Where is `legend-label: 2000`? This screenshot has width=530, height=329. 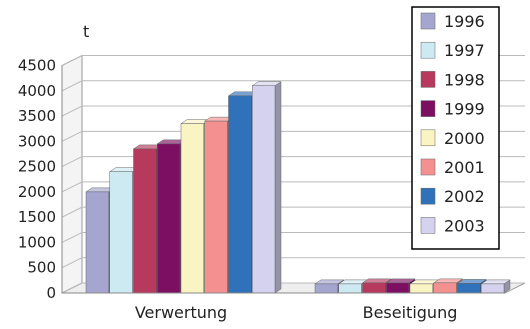 legend-label: 2000 is located at coordinates (464, 138).